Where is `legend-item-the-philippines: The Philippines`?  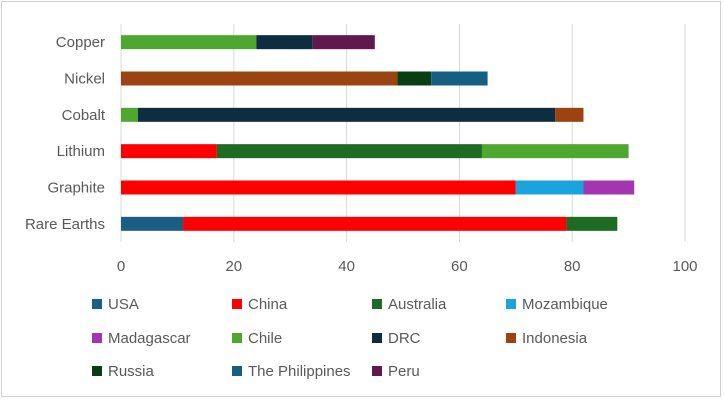
legend-item-the-philippines: The Philippines is located at coordinates (291, 371).